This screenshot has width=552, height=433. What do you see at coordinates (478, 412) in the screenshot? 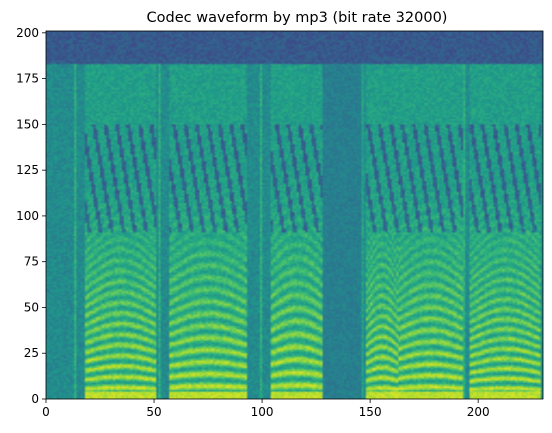
I see `x-tick-label: 200` at bounding box center [478, 412].